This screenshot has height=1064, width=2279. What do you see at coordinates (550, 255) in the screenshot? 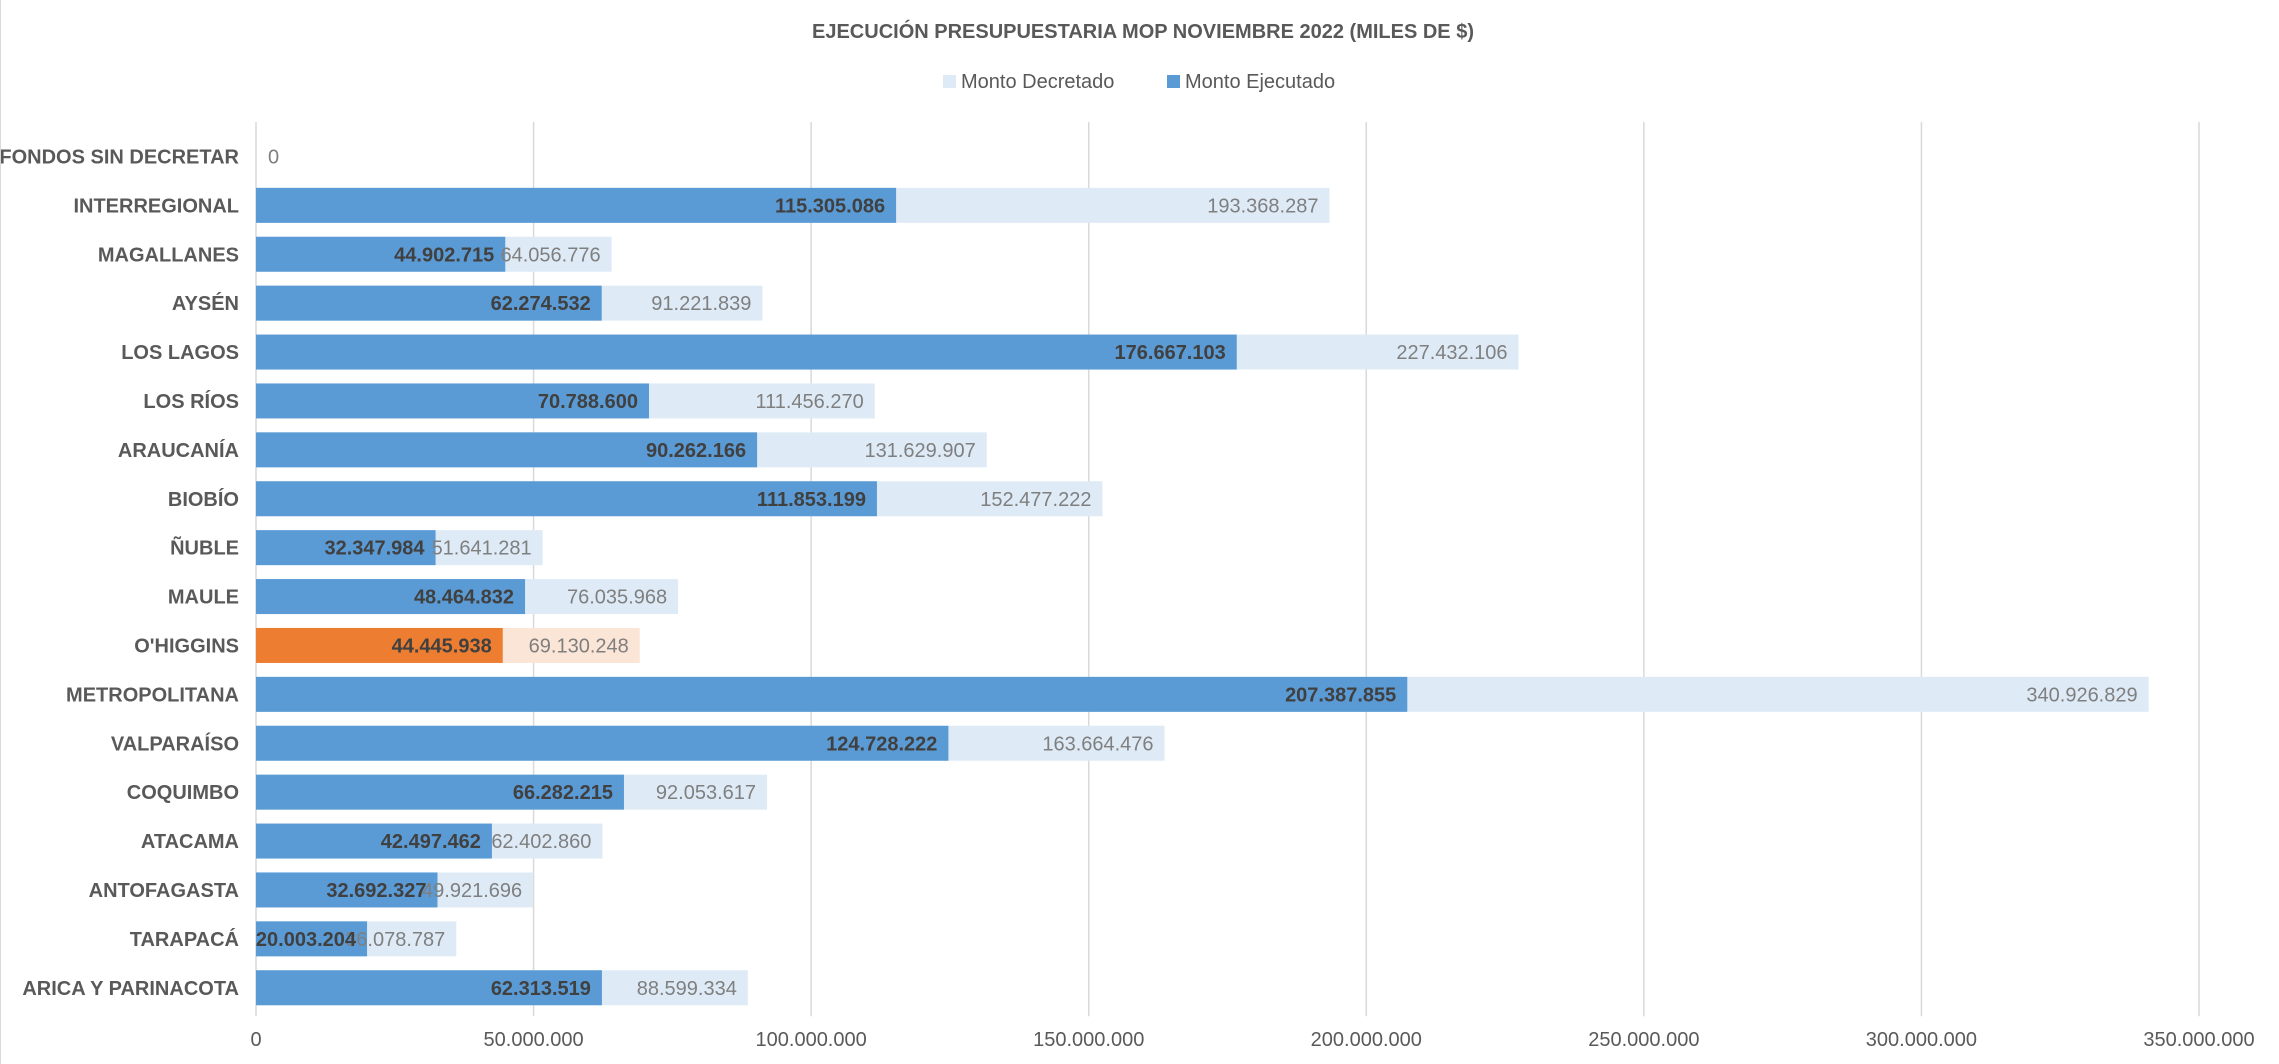
I see `data-label-decretado: 64.056.776` at bounding box center [550, 255].